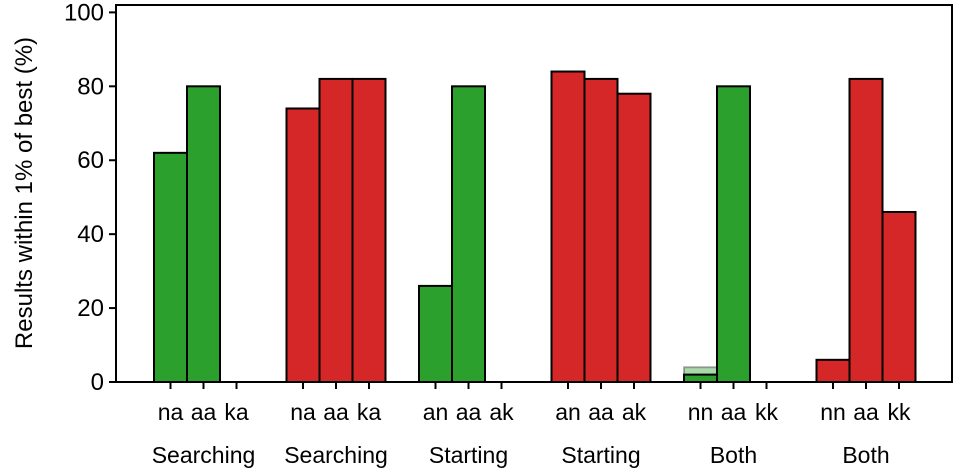 Image resolution: width=968 pixels, height=472 pixels. What do you see at coordinates (90, 160) in the screenshot?
I see `y-tick-label: 60` at bounding box center [90, 160].